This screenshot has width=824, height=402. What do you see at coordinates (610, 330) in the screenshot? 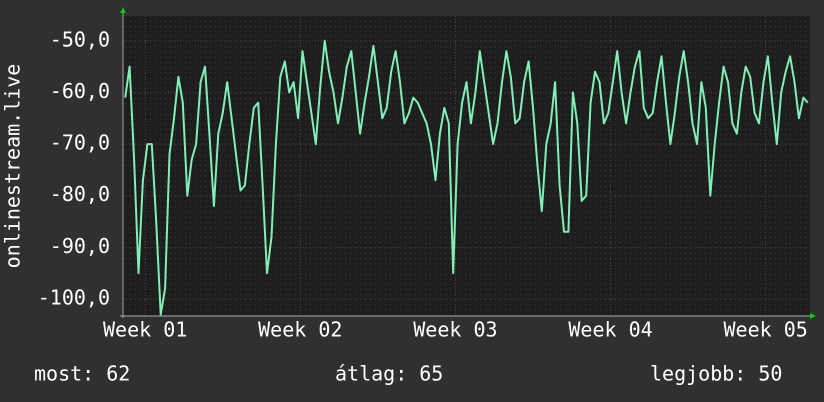
I see `x-tick-label: Week 04` at bounding box center [610, 330].